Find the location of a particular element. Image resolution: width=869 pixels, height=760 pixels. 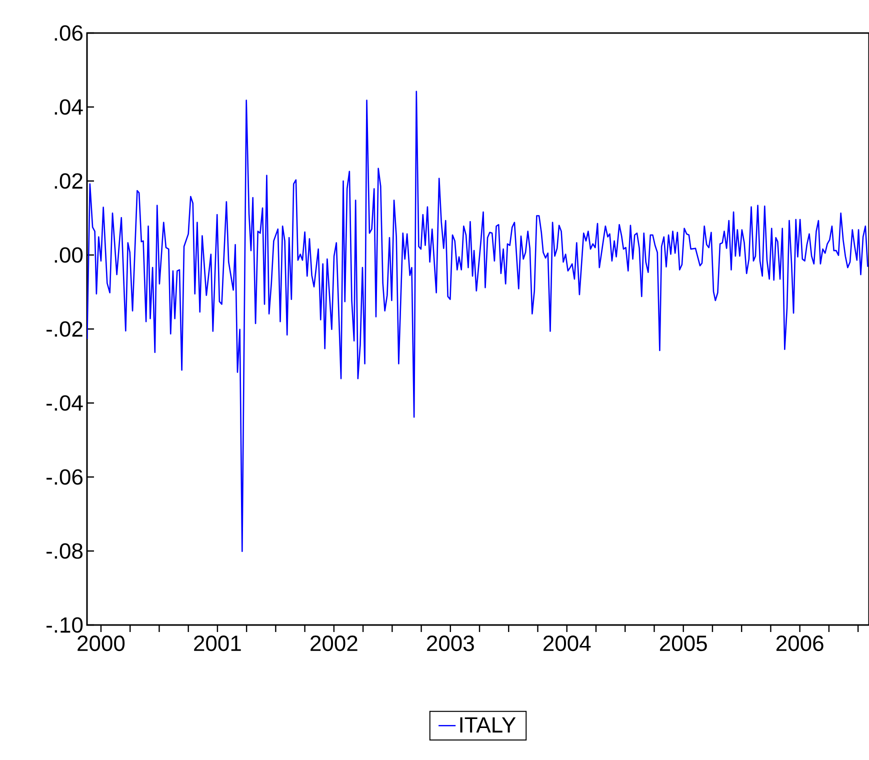

y-tick-label: -.08 is located at coordinates (64, 551).